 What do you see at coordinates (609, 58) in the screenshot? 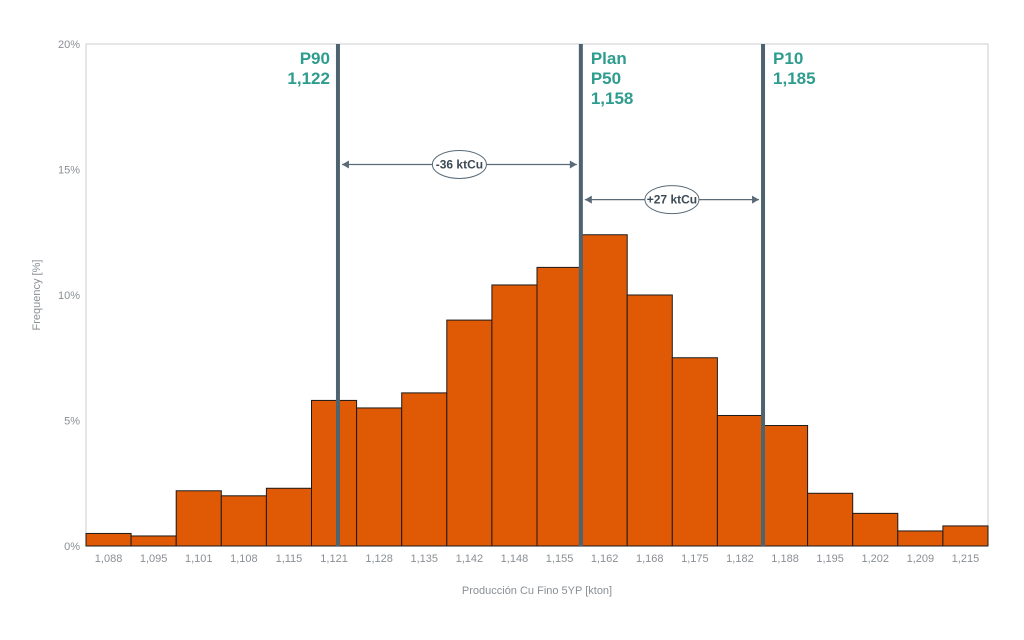
I see `percentile-label: Plan` at bounding box center [609, 58].